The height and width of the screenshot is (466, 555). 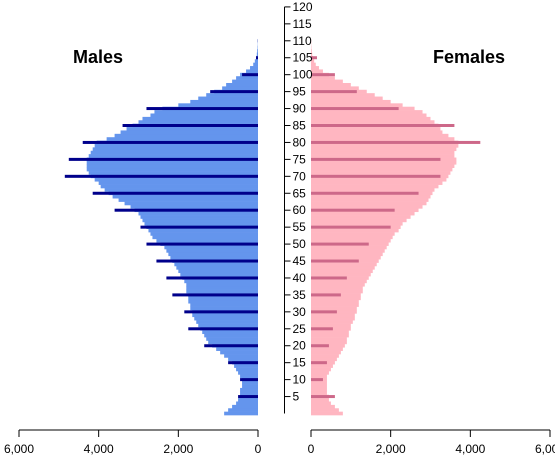 I want to click on x-axes: 6,000 4,000 2,000 0 0 2,000 4,000 6,000, so click(x=279, y=442).